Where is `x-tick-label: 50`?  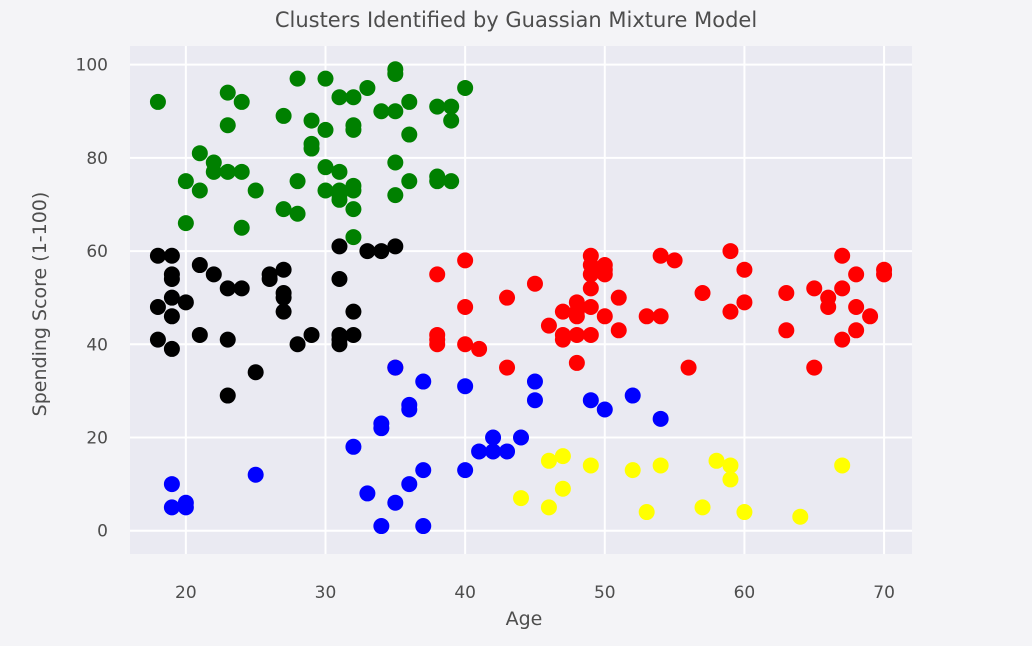 x-tick-label: 50 is located at coordinates (605, 593).